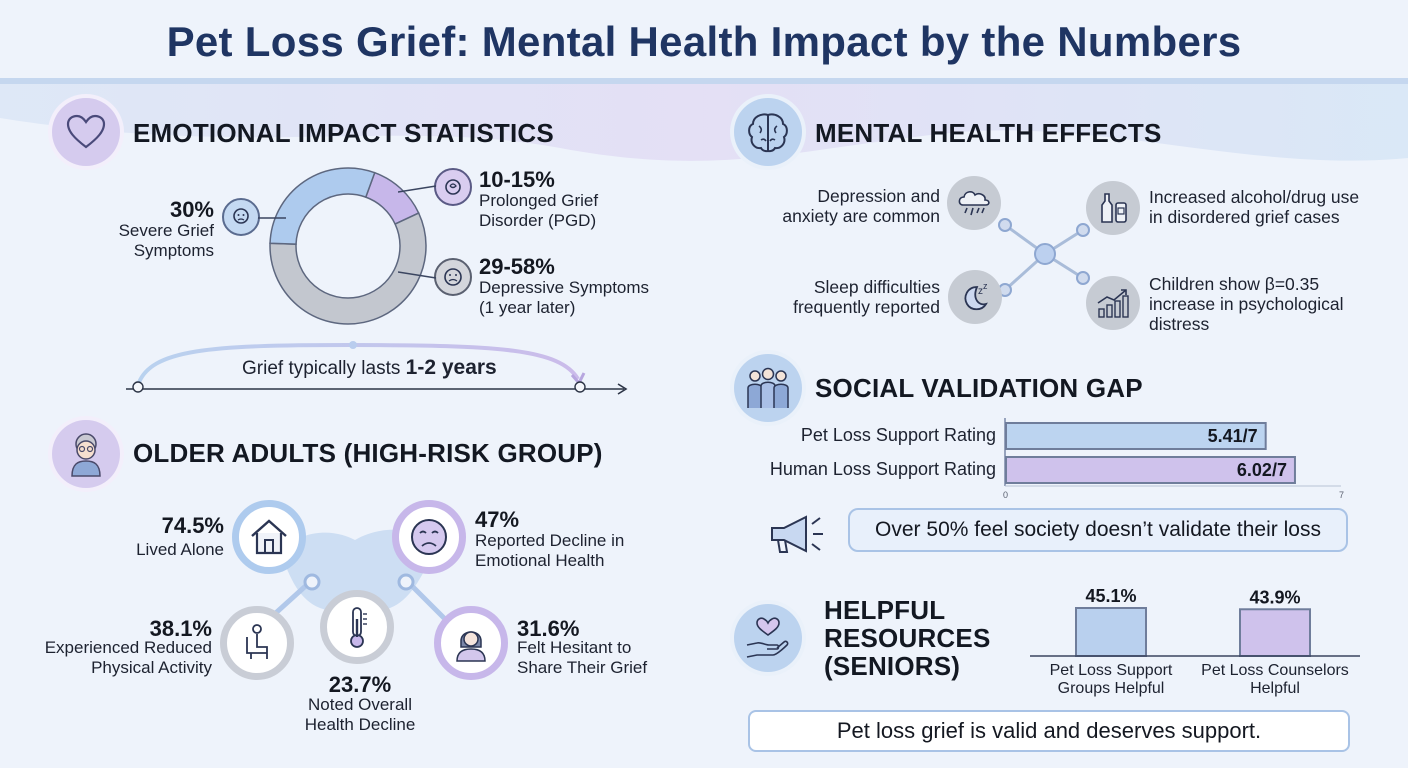 This screenshot has height=768, width=1408. I want to click on counselors-value: 43.9%, so click(1274, 597).